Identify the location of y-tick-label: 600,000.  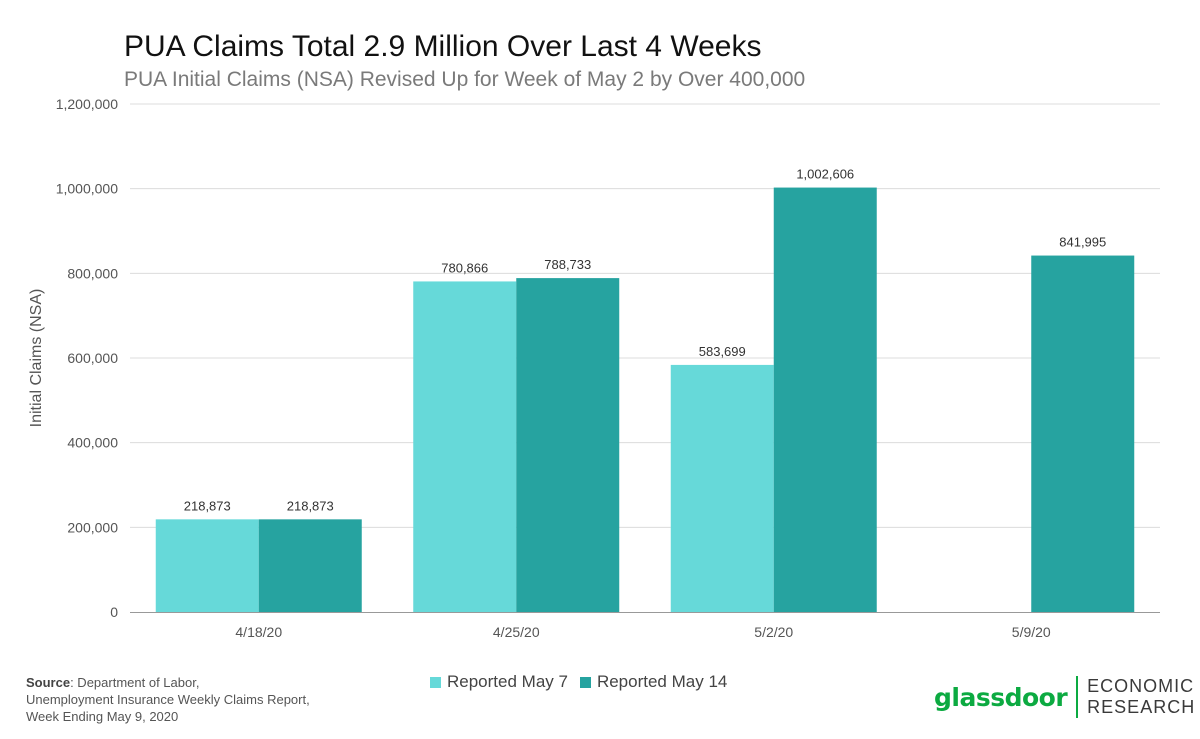
(92, 358).